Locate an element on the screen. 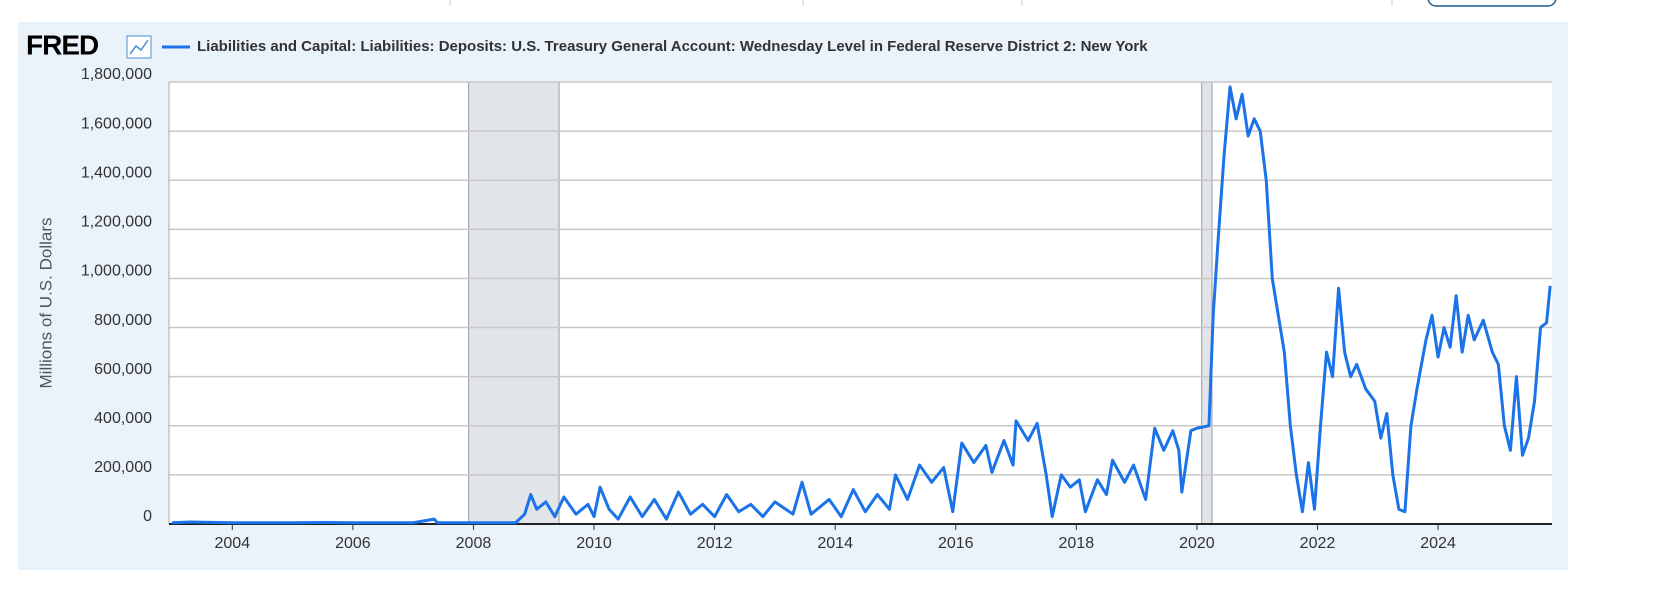  y-tick-label: 1,600,000 is located at coordinates (116, 123).